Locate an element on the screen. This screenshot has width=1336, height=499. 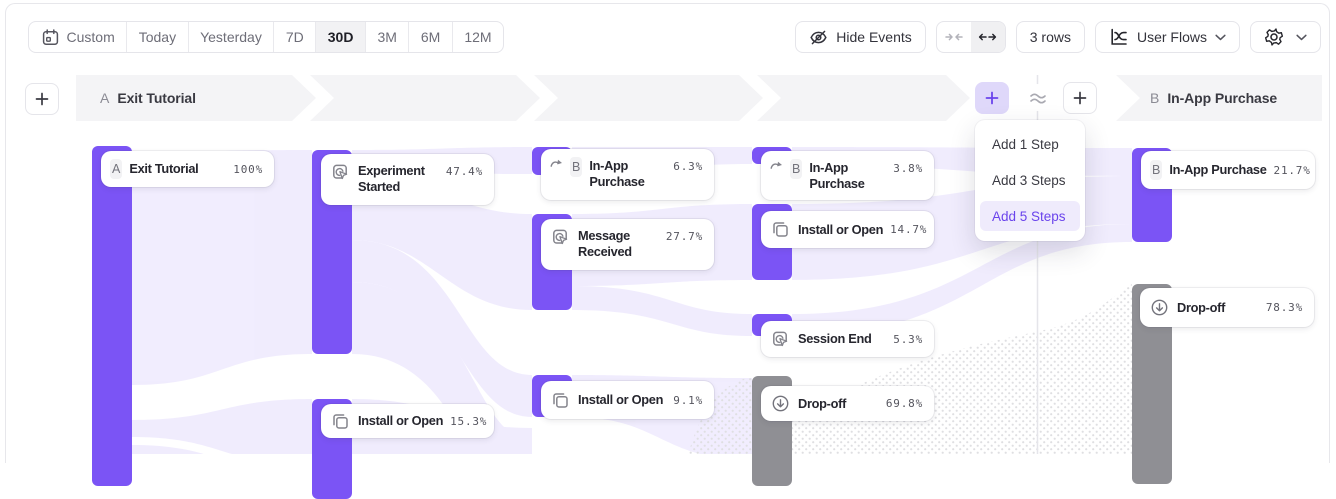
flow-node-card-install-or-open: Install or Open 15.3% is located at coordinates (407, 421).